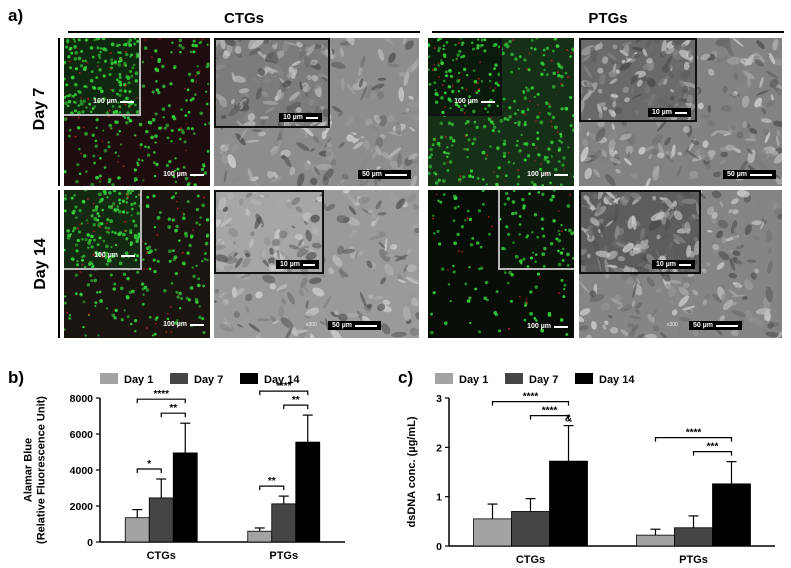 Image resolution: width=791 pixels, height=568 pixels. I want to click on panel-label-c: c), so click(406, 377).